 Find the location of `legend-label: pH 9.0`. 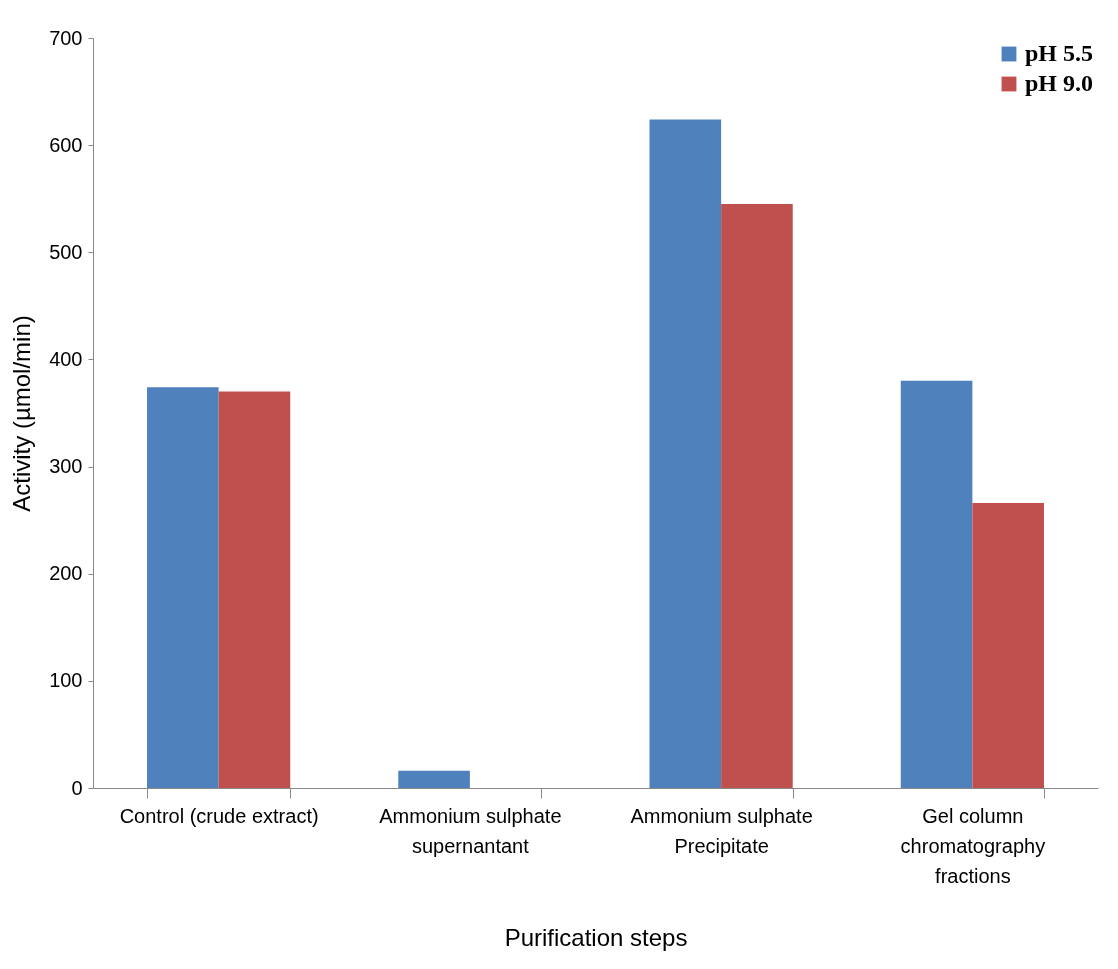

legend-label: pH 9.0 is located at coordinates (1059, 83).